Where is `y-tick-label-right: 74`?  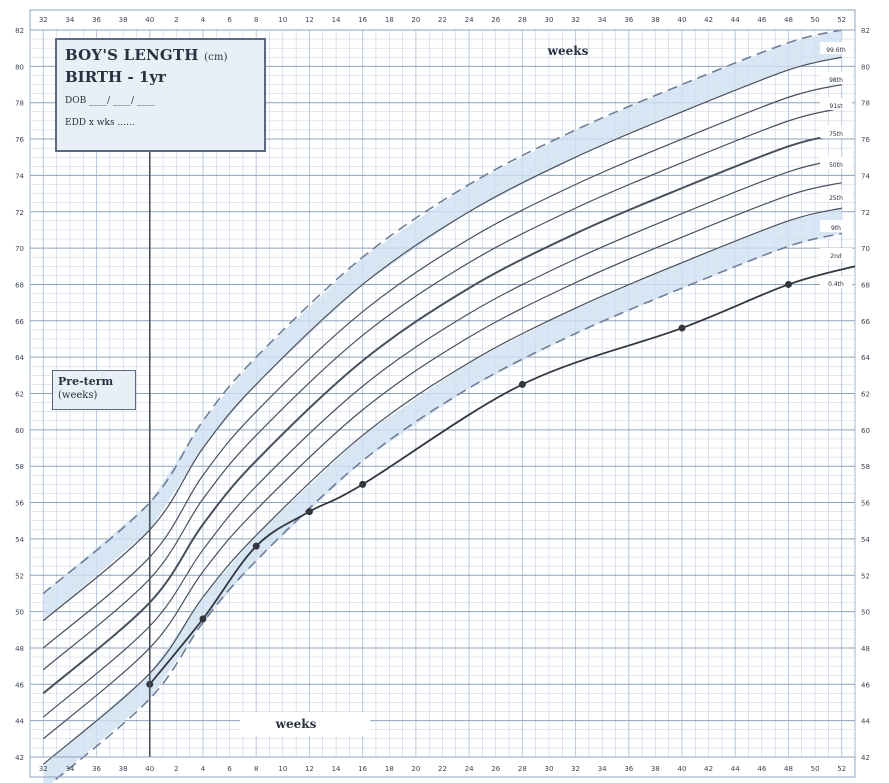
y-tick-label-right: 74 is located at coordinates (865, 176).